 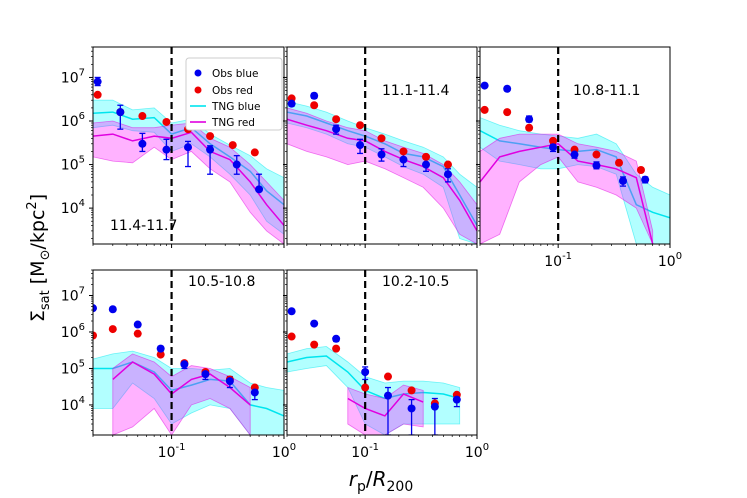 I want to click on legend-marker-obs-red, so click(x=198, y=90).